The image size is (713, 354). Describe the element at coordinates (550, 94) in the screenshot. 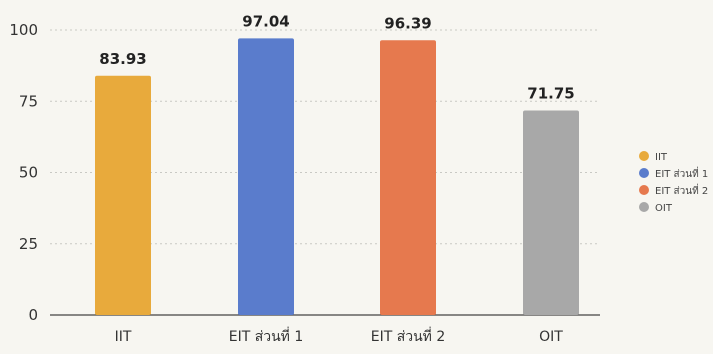

I see `data-label: 71.75` at that location.